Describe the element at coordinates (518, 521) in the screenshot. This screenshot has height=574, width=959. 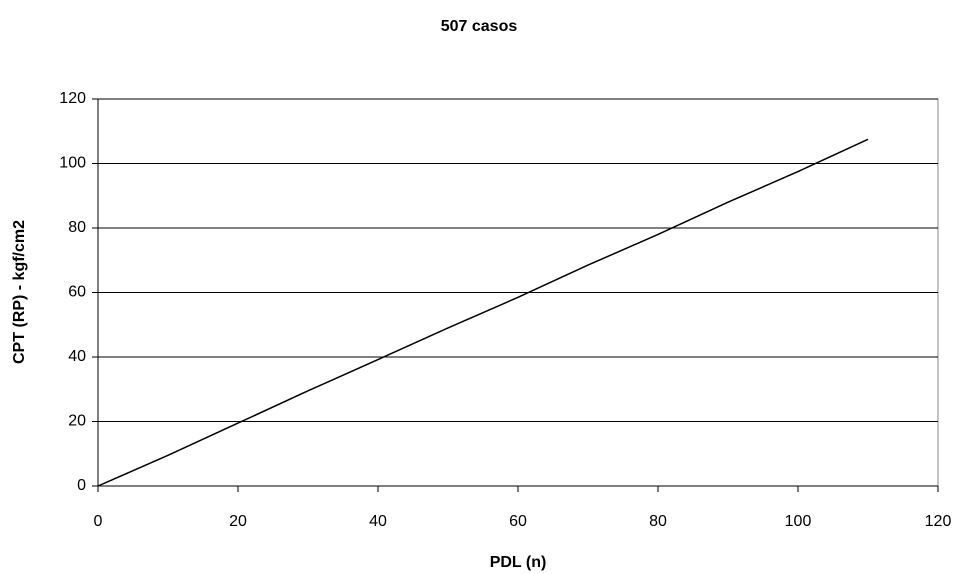
I see `x-tick-label: 60` at that location.